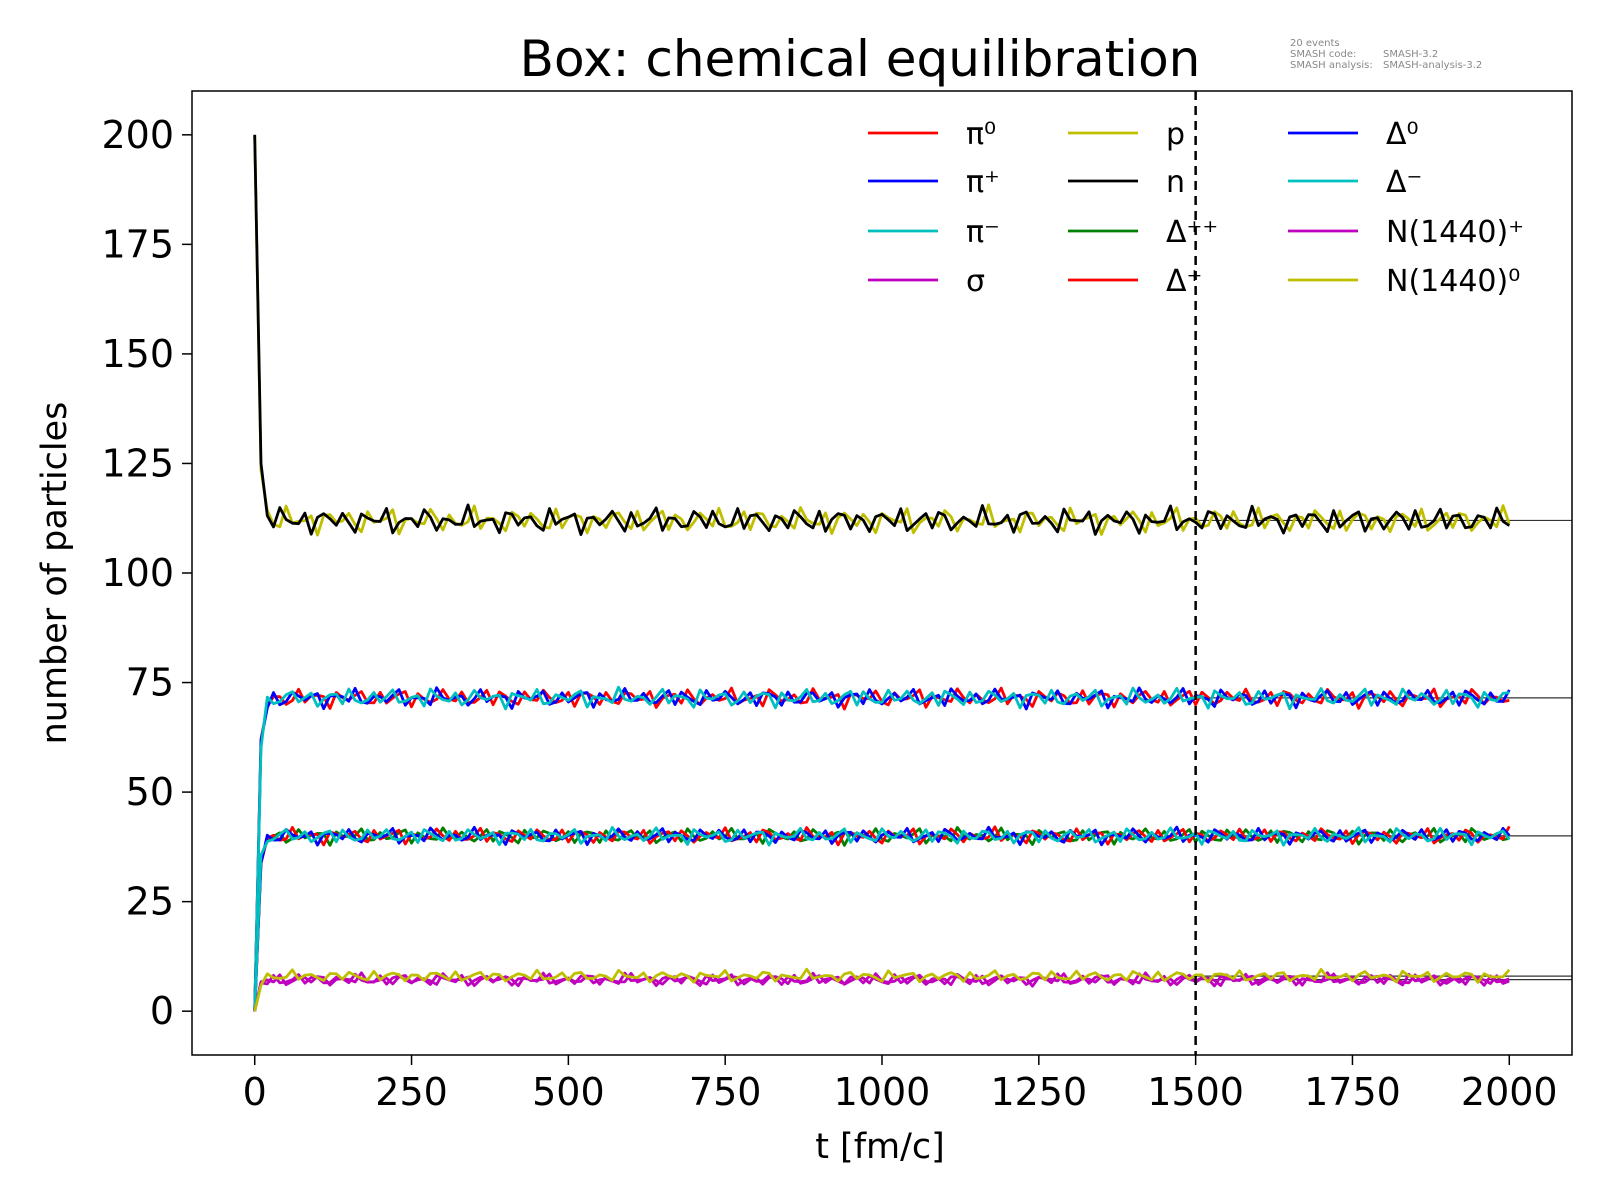 This screenshot has height=1204, width=1600. What do you see at coordinates (1184, 281) in the screenshot?
I see `legend-label-7: Δ⁺` at bounding box center [1184, 281].